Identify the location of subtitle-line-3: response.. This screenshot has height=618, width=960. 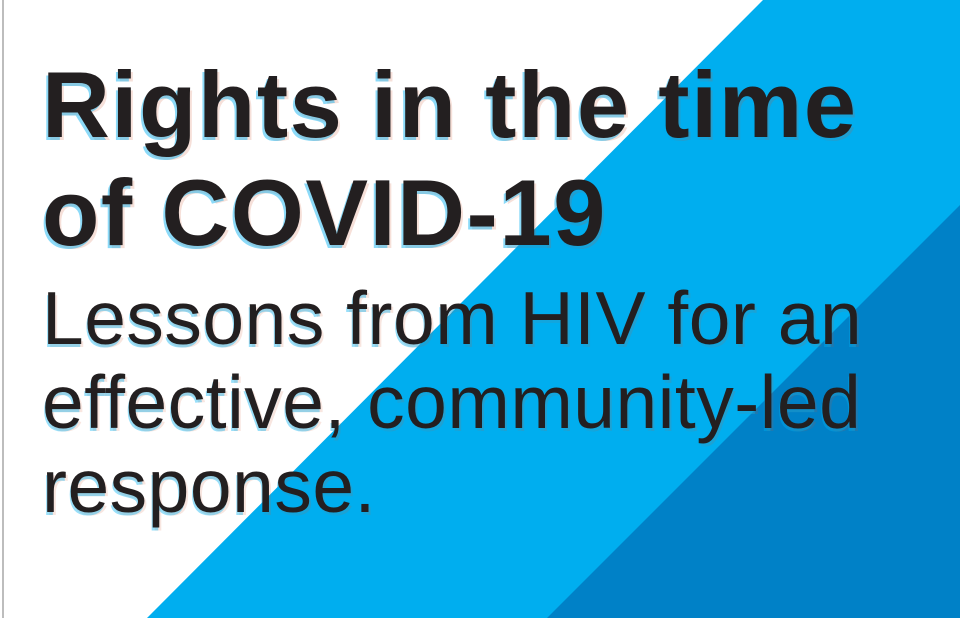
(209, 486).